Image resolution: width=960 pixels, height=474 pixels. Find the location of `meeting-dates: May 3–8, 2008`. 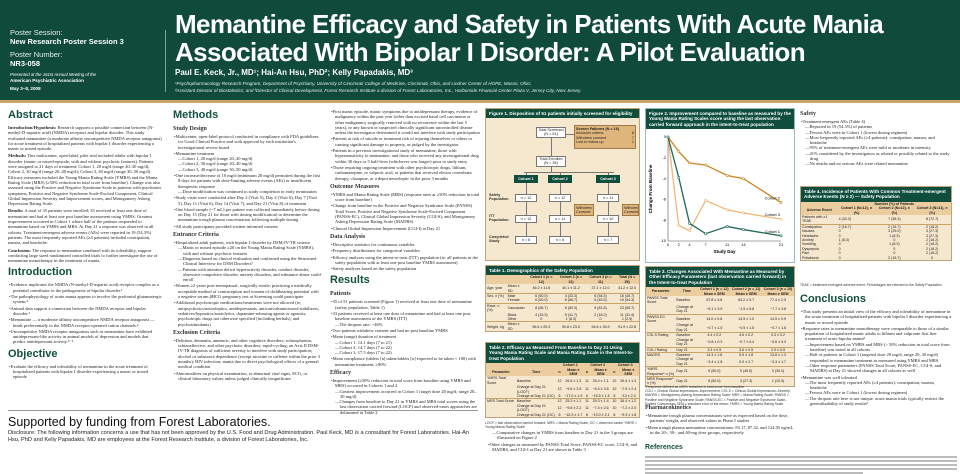

meeting-dates: May 3–8, 2008 is located at coordinates (25, 88).